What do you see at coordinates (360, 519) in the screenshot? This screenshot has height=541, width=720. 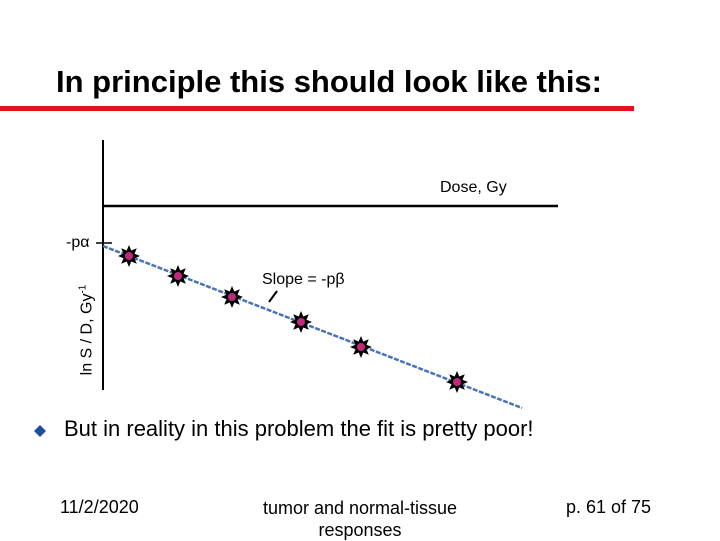 I see `footer-center-text: tumor and normal-tissue responses` at bounding box center [360, 519].